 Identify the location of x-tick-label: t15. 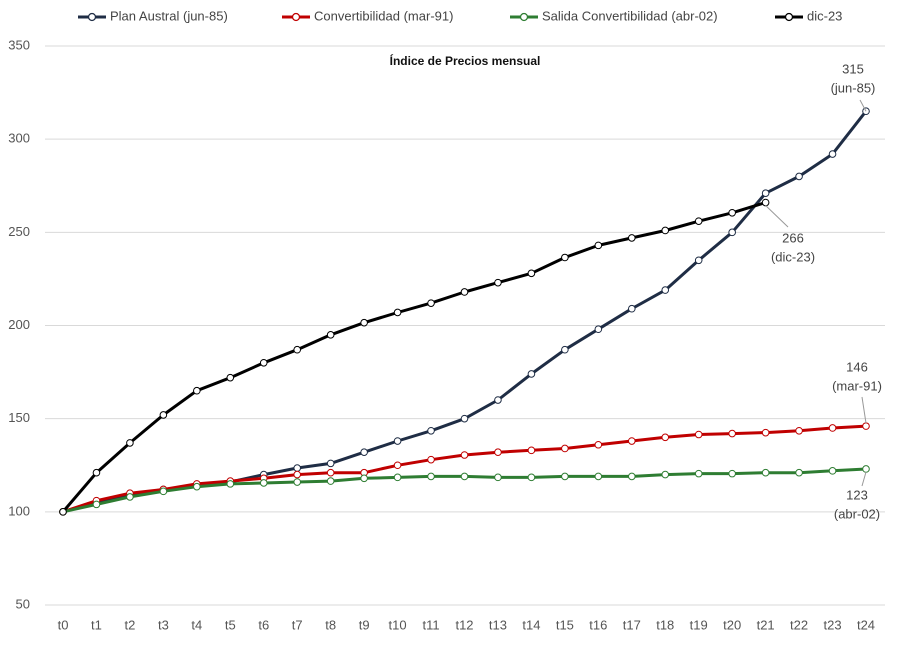
(565, 624).